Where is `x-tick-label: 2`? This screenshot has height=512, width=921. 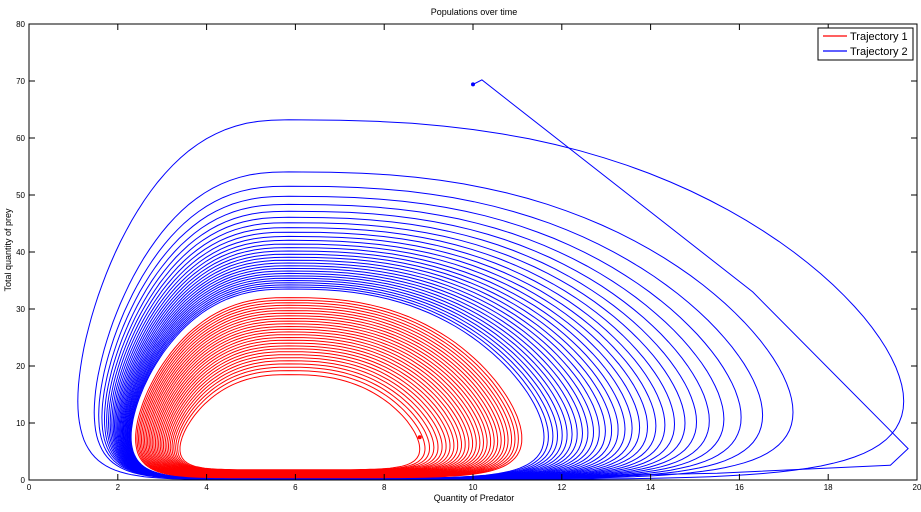
x-tick-label: 2 is located at coordinates (118, 487).